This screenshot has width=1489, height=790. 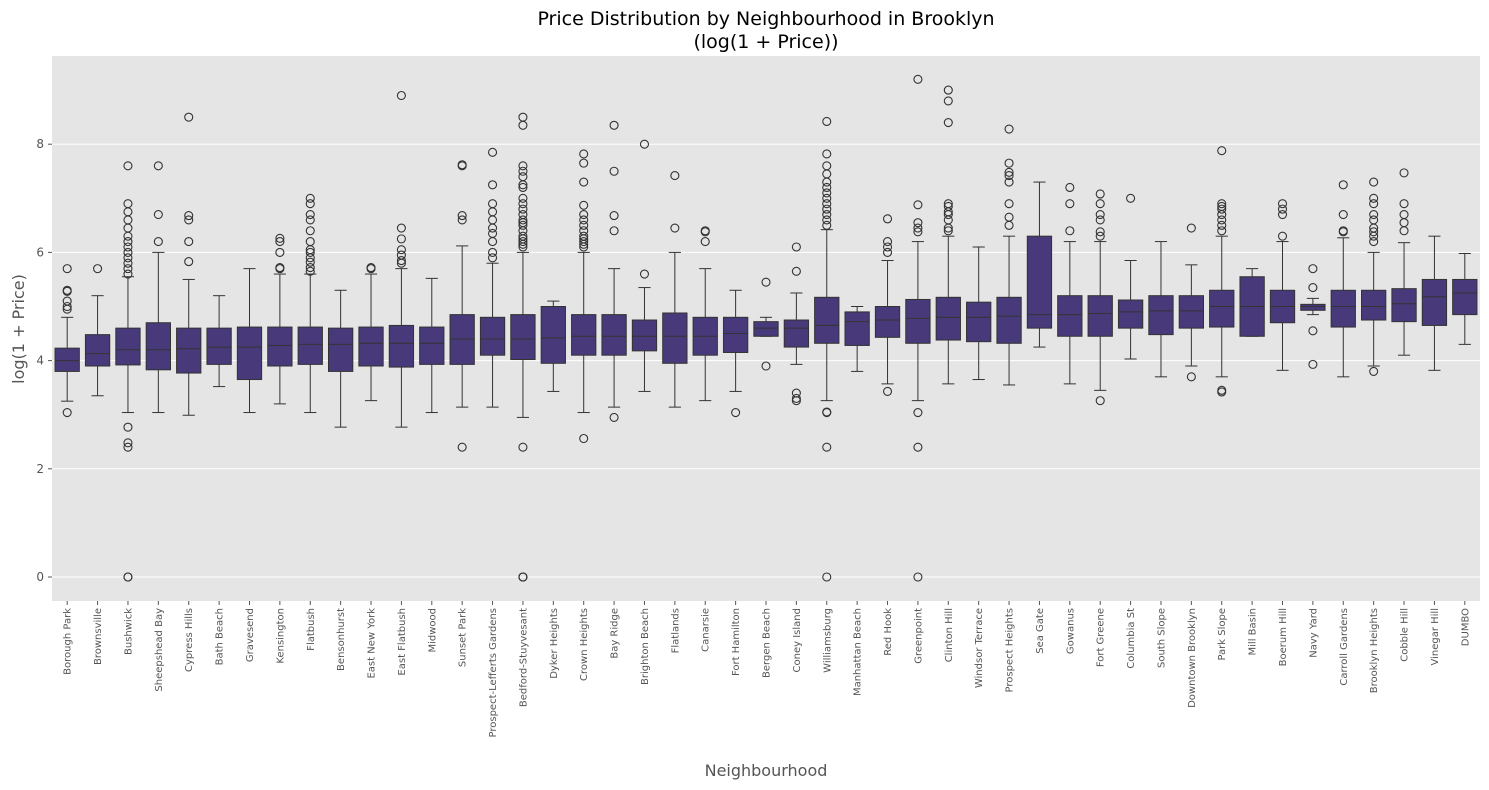 What do you see at coordinates (310, 303) in the screenshot?
I see `box-flatbush` at bounding box center [310, 303].